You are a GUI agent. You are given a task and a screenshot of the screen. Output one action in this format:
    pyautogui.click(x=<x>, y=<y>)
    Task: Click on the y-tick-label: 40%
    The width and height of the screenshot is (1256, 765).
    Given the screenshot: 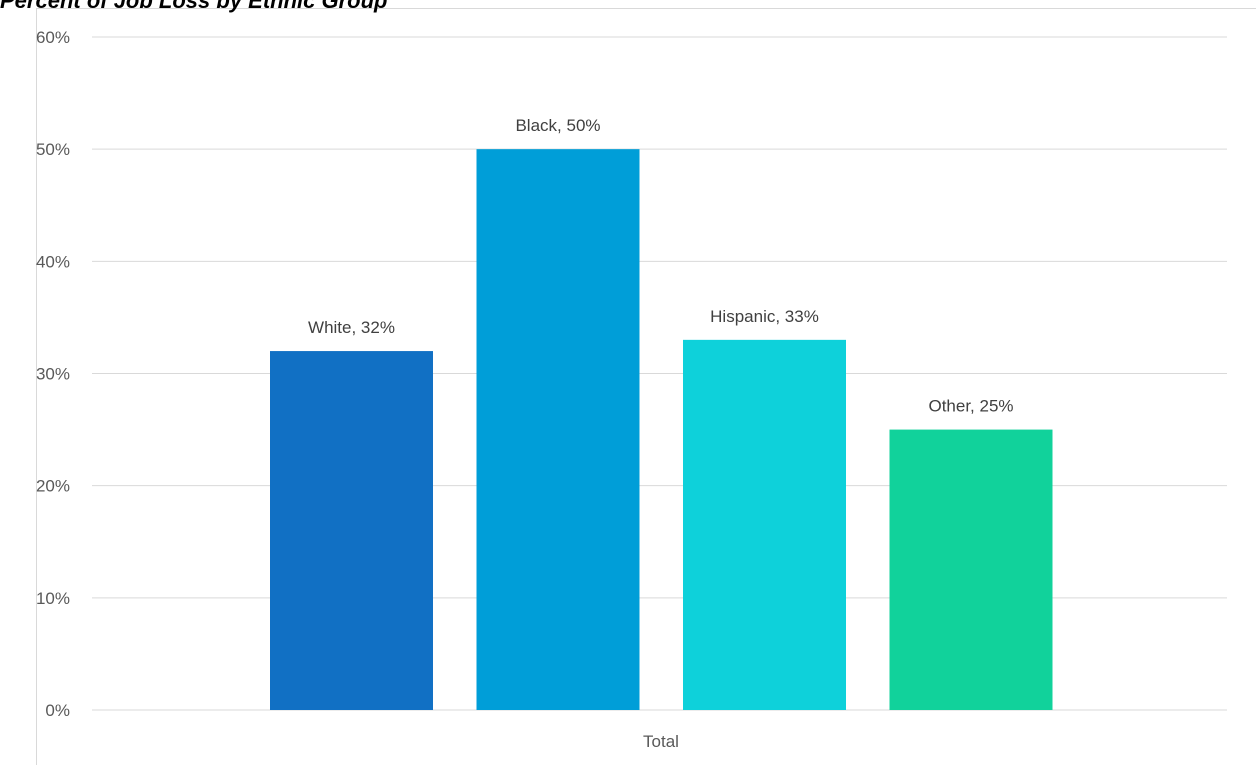 What is the action you would take?
    pyautogui.click(x=53, y=261)
    